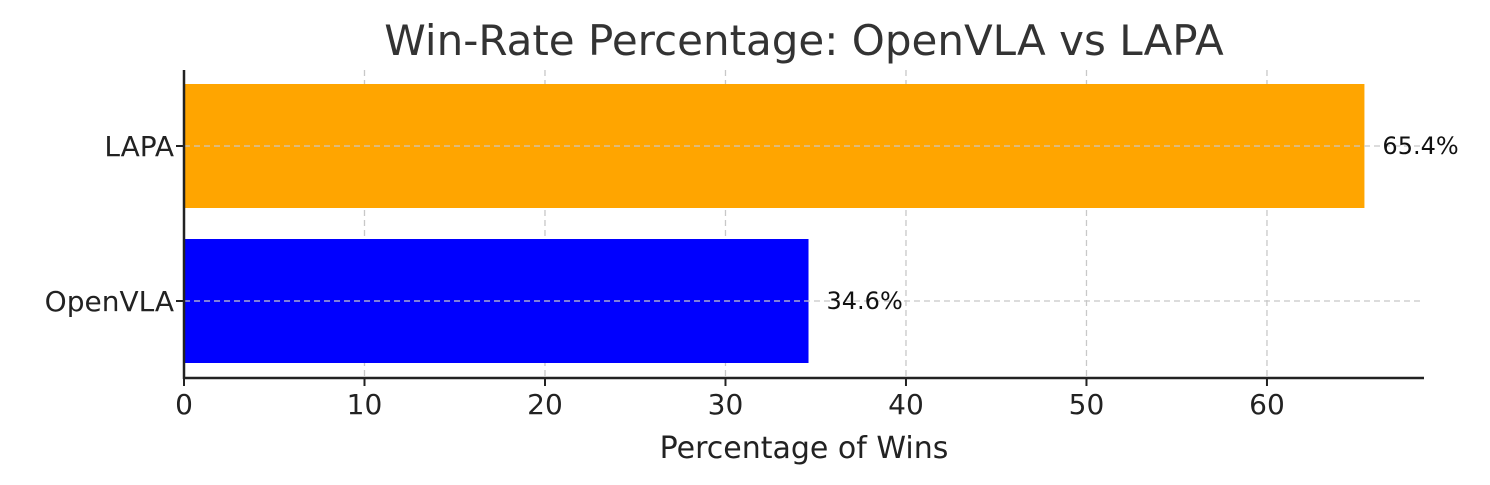 This screenshot has height=485, width=1490. Describe the element at coordinates (184, 404) in the screenshot. I see `x-tick-label: 0` at that location.